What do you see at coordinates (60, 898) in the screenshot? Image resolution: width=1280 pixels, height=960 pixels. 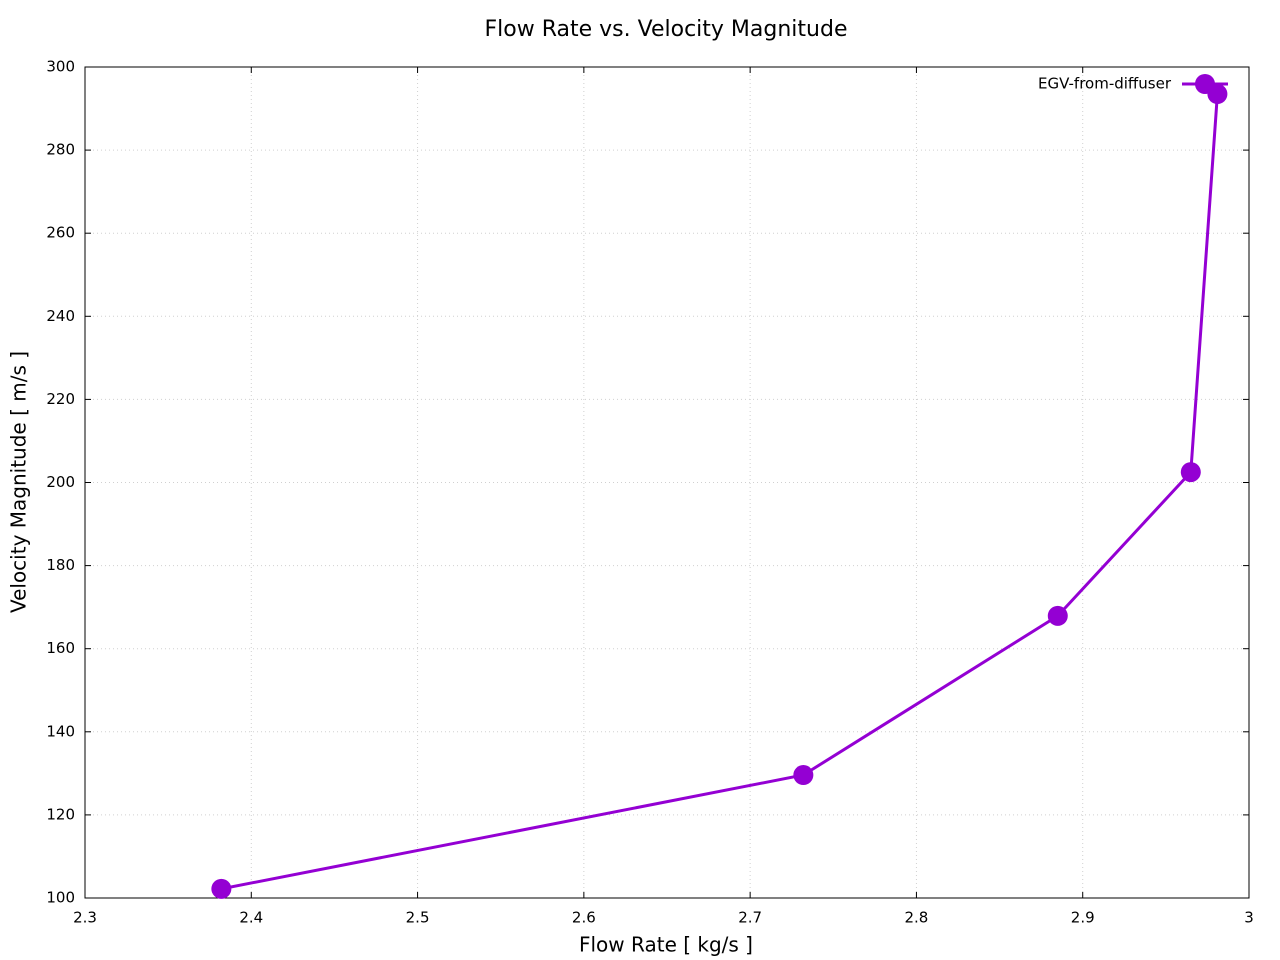 I see `y-tick-label: 100` at bounding box center [60, 898].